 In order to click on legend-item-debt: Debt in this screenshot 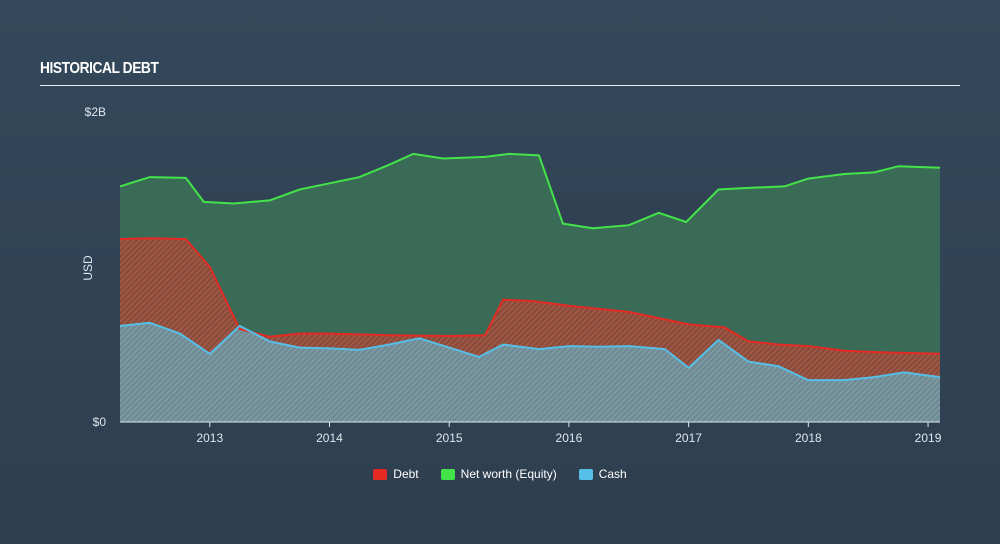, I will do `click(396, 474)`.